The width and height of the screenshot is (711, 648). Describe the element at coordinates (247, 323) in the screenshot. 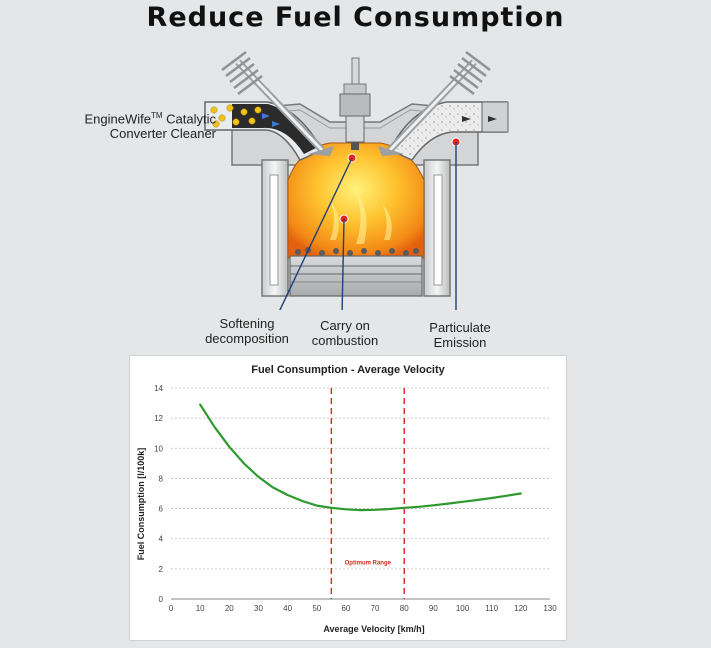

I see `softening-line1: Softening` at that location.